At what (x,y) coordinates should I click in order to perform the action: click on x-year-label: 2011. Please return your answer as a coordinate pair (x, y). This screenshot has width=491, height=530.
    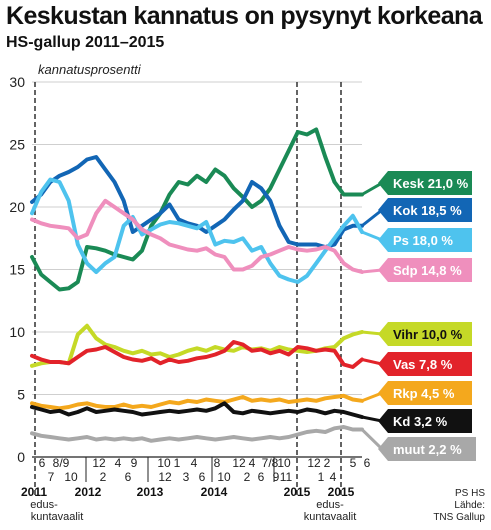
    Looking at the image, I should click on (34, 492).